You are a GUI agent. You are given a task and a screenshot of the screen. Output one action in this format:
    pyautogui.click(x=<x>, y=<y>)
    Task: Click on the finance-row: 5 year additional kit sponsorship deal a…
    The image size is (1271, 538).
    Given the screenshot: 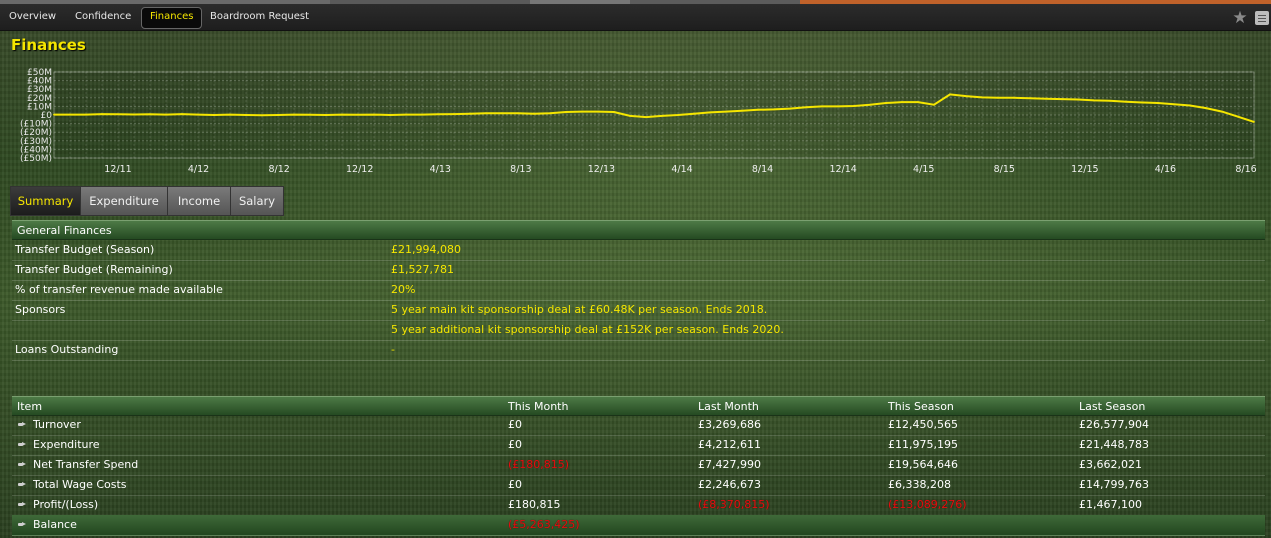 What is the action you would take?
    pyautogui.click(x=638, y=330)
    